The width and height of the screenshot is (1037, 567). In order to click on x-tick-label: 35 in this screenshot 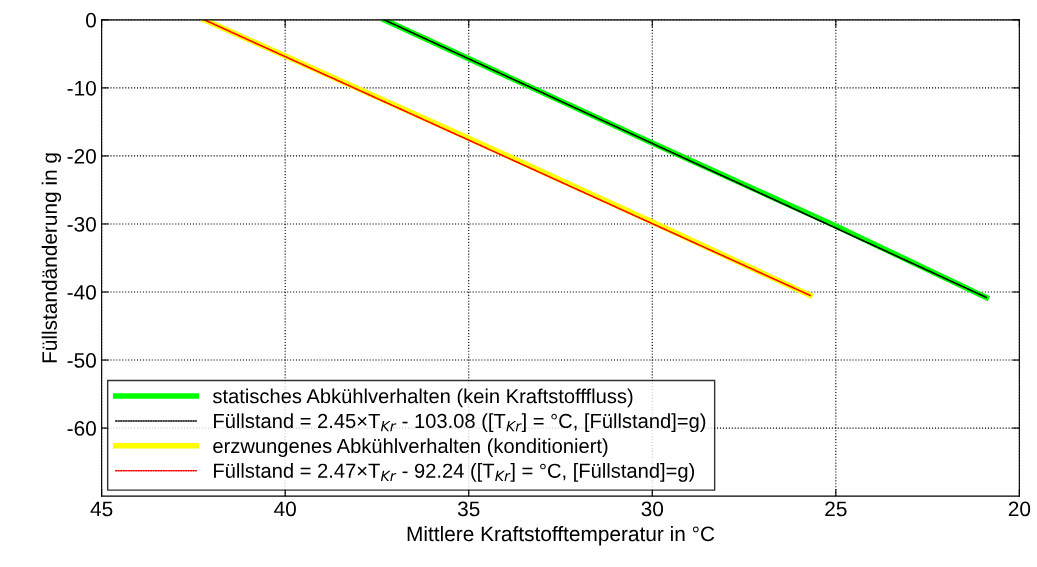, I will do `click(468, 509)`.